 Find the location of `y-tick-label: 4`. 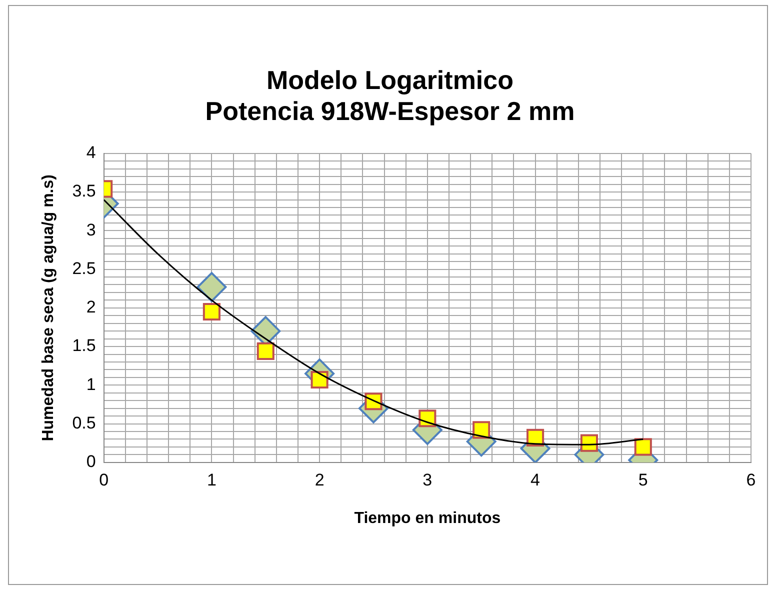

y-tick-label: 4 is located at coordinates (91, 152).